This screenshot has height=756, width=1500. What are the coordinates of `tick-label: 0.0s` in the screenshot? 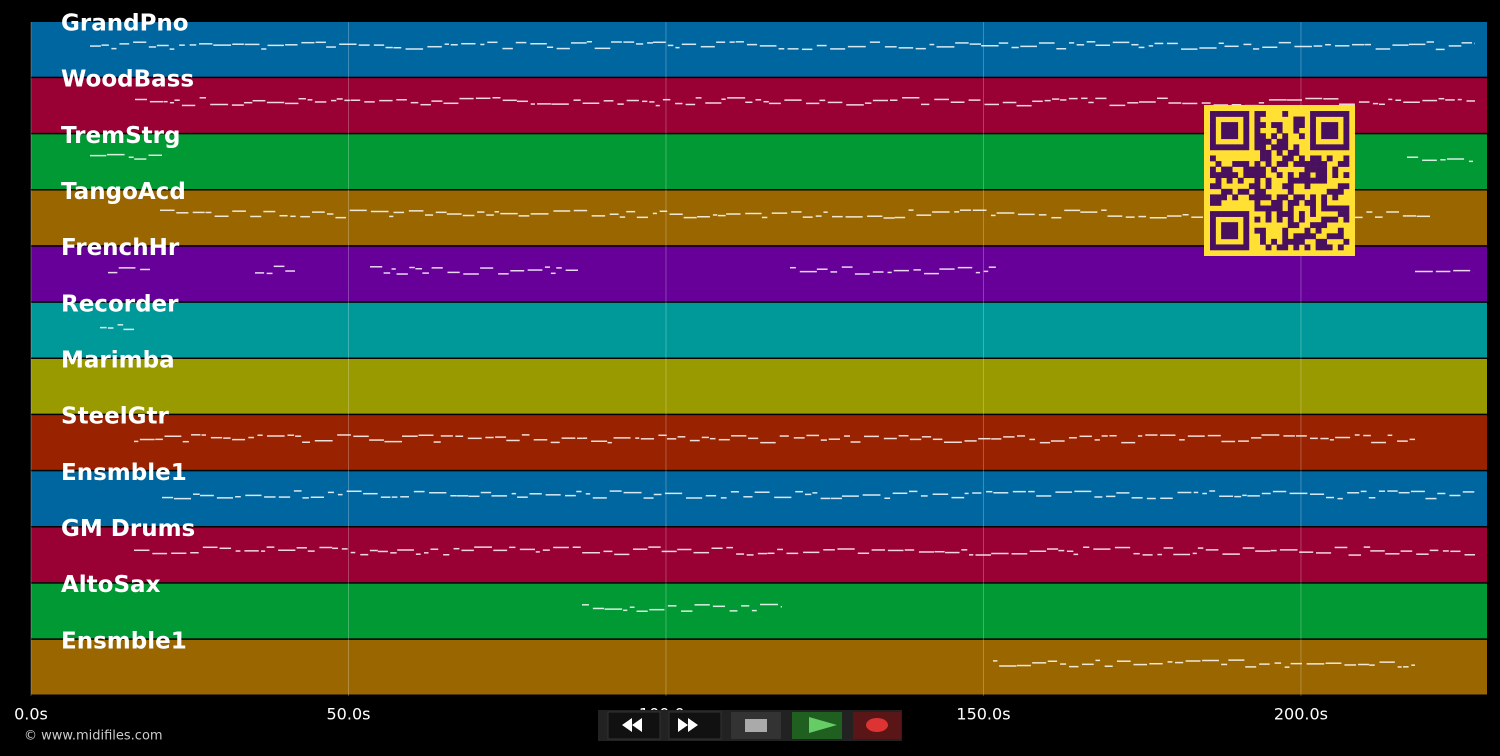 It's located at (31, 714).